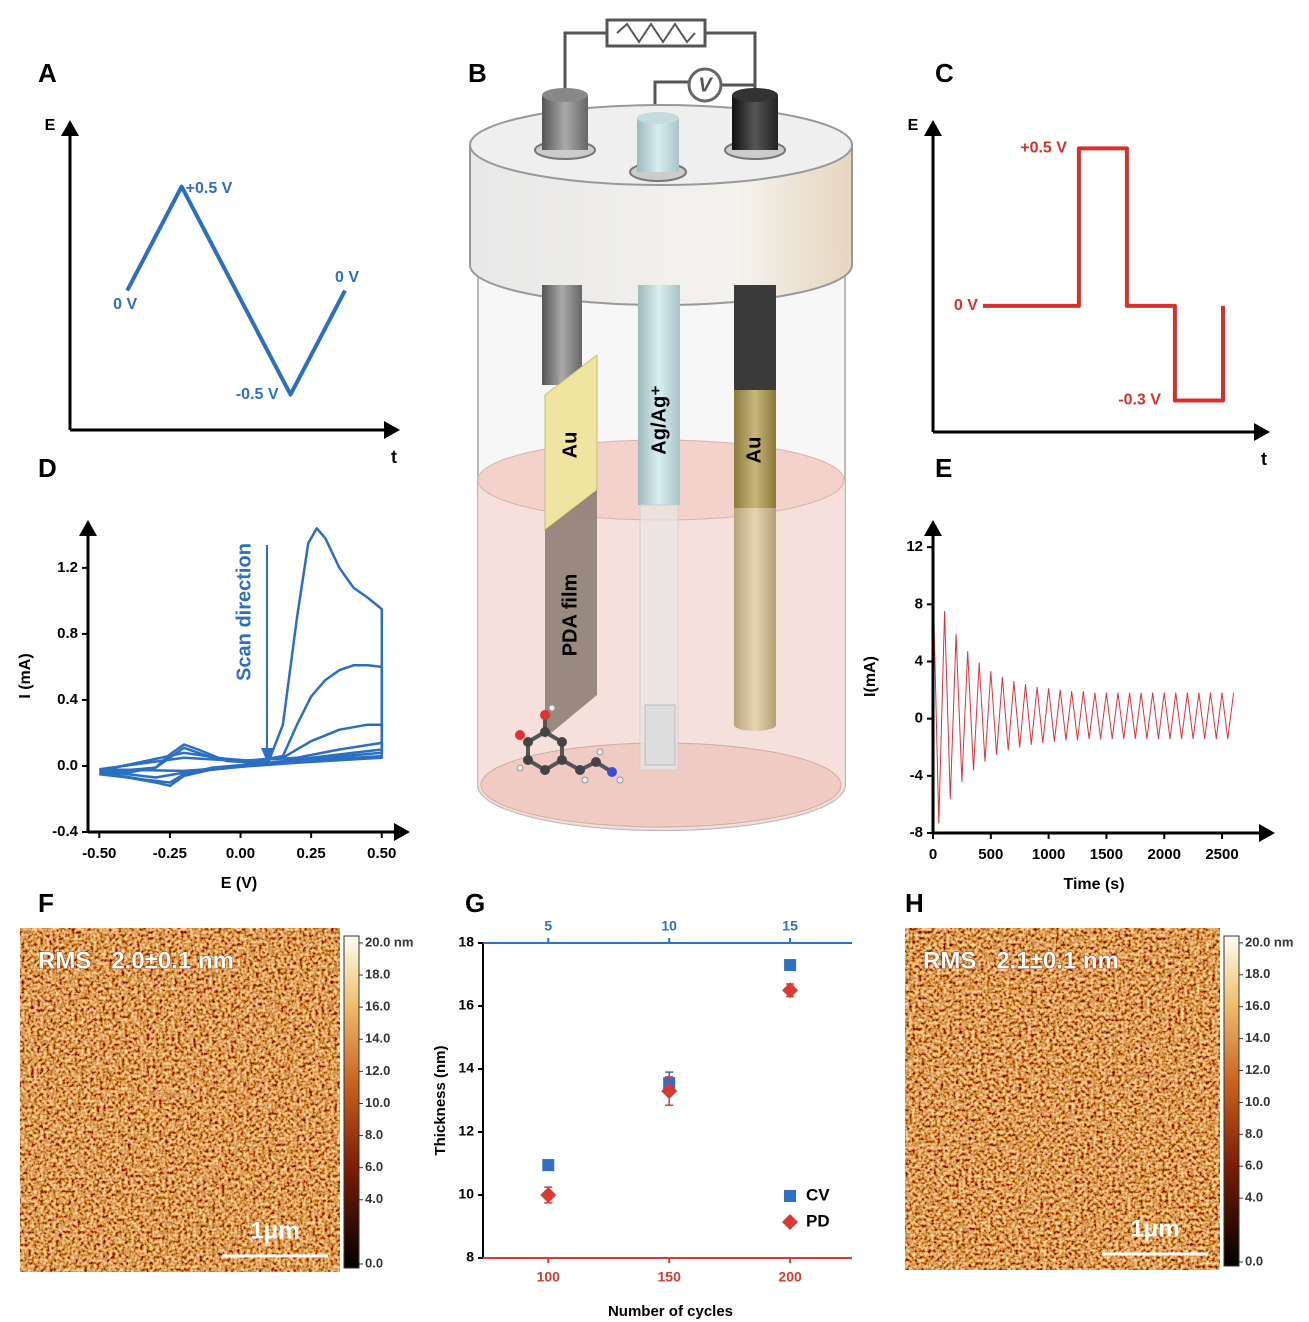 Image resolution: width=1309 pixels, height=1322 pixels. What do you see at coordinates (25, 675) in the screenshot?
I see `y-axis-label: I (mA)` at bounding box center [25, 675].